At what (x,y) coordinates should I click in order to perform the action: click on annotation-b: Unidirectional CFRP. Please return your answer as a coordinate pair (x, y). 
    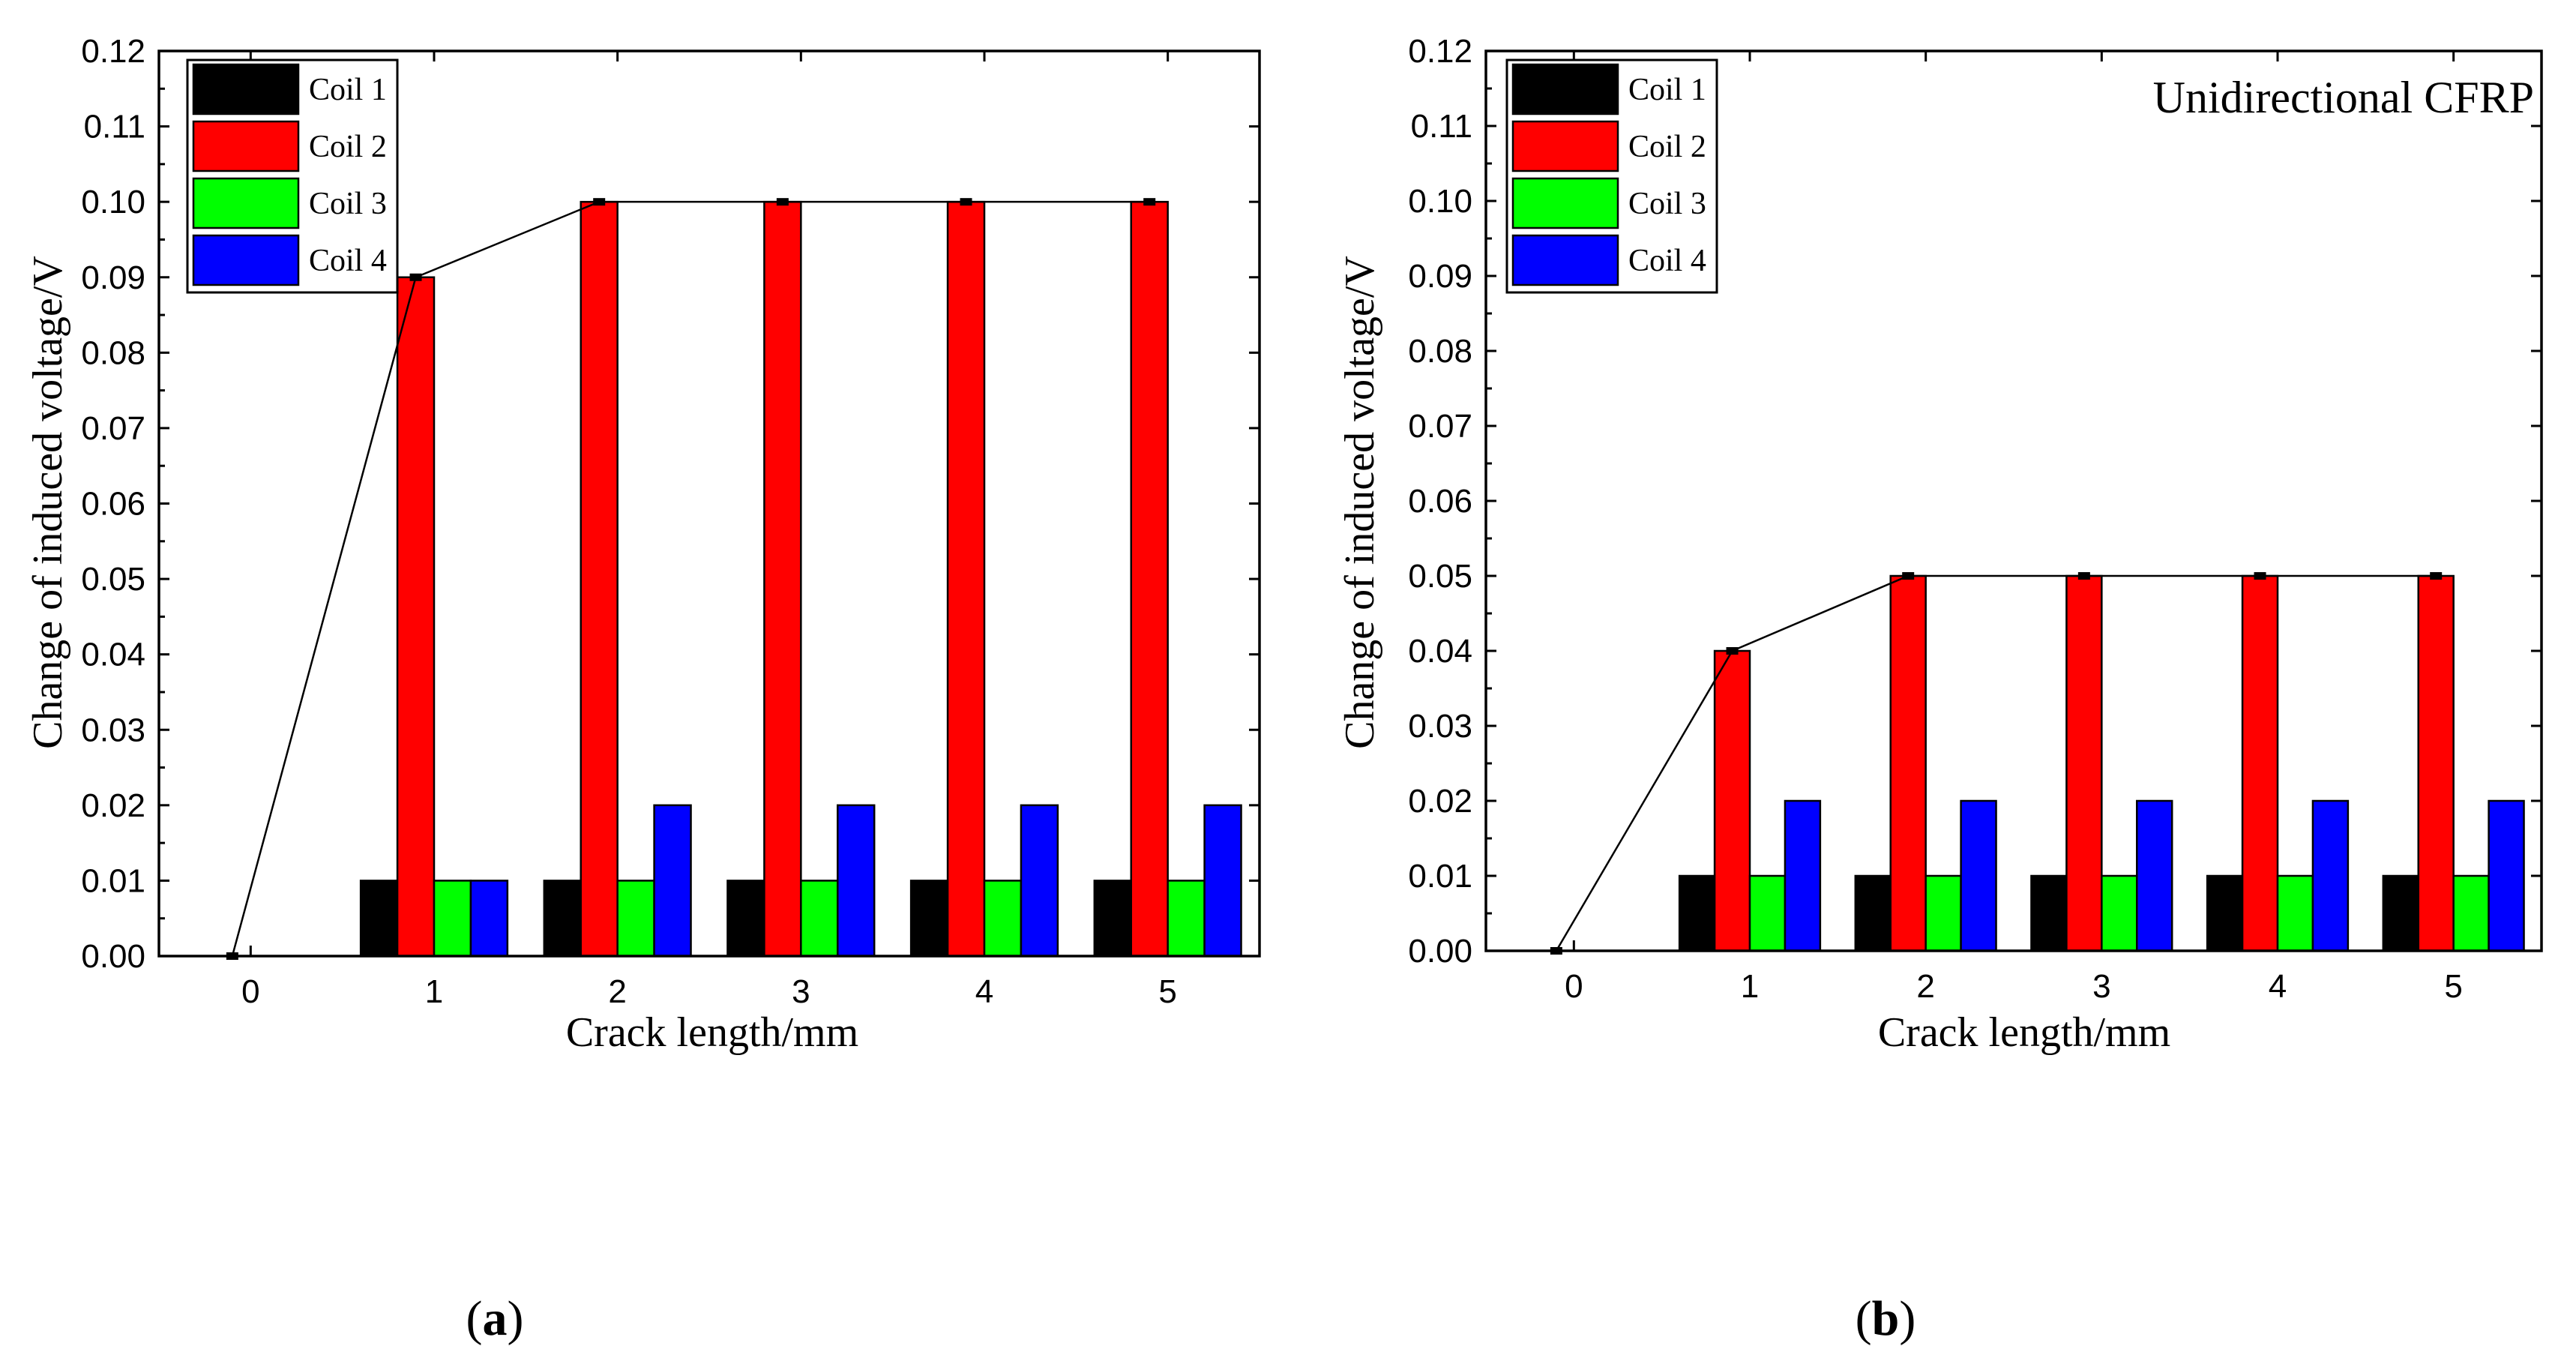
    Looking at the image, I should click on (2343, 98).